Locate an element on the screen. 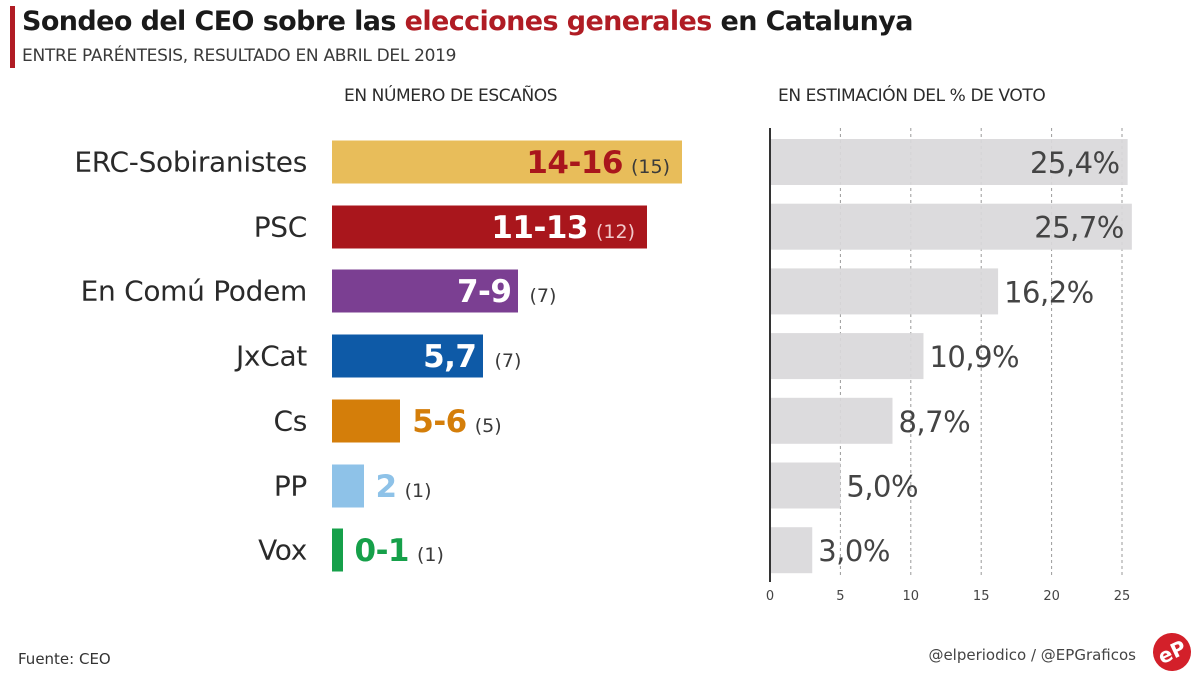 This screenshot has height=677, width=1200. title-highlight: elecciones generales is located at coordinates (558, 21).